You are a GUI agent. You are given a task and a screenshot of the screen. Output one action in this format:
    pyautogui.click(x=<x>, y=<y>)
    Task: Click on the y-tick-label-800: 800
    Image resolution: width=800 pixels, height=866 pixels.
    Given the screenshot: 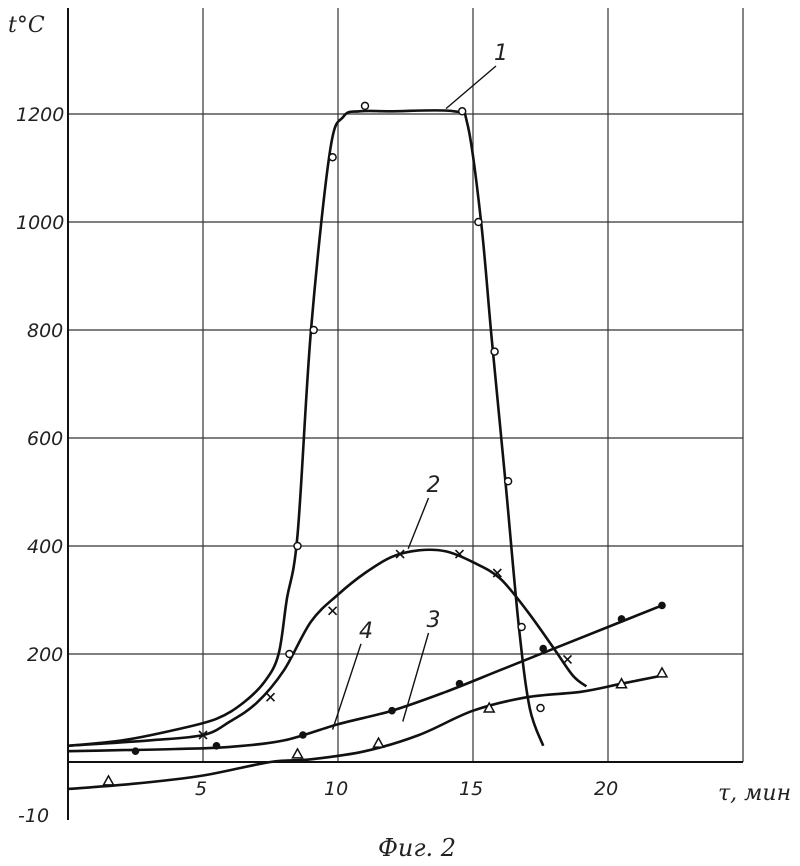 What is the action you would take?
    pyautogui.click(x=45, y=331)
    